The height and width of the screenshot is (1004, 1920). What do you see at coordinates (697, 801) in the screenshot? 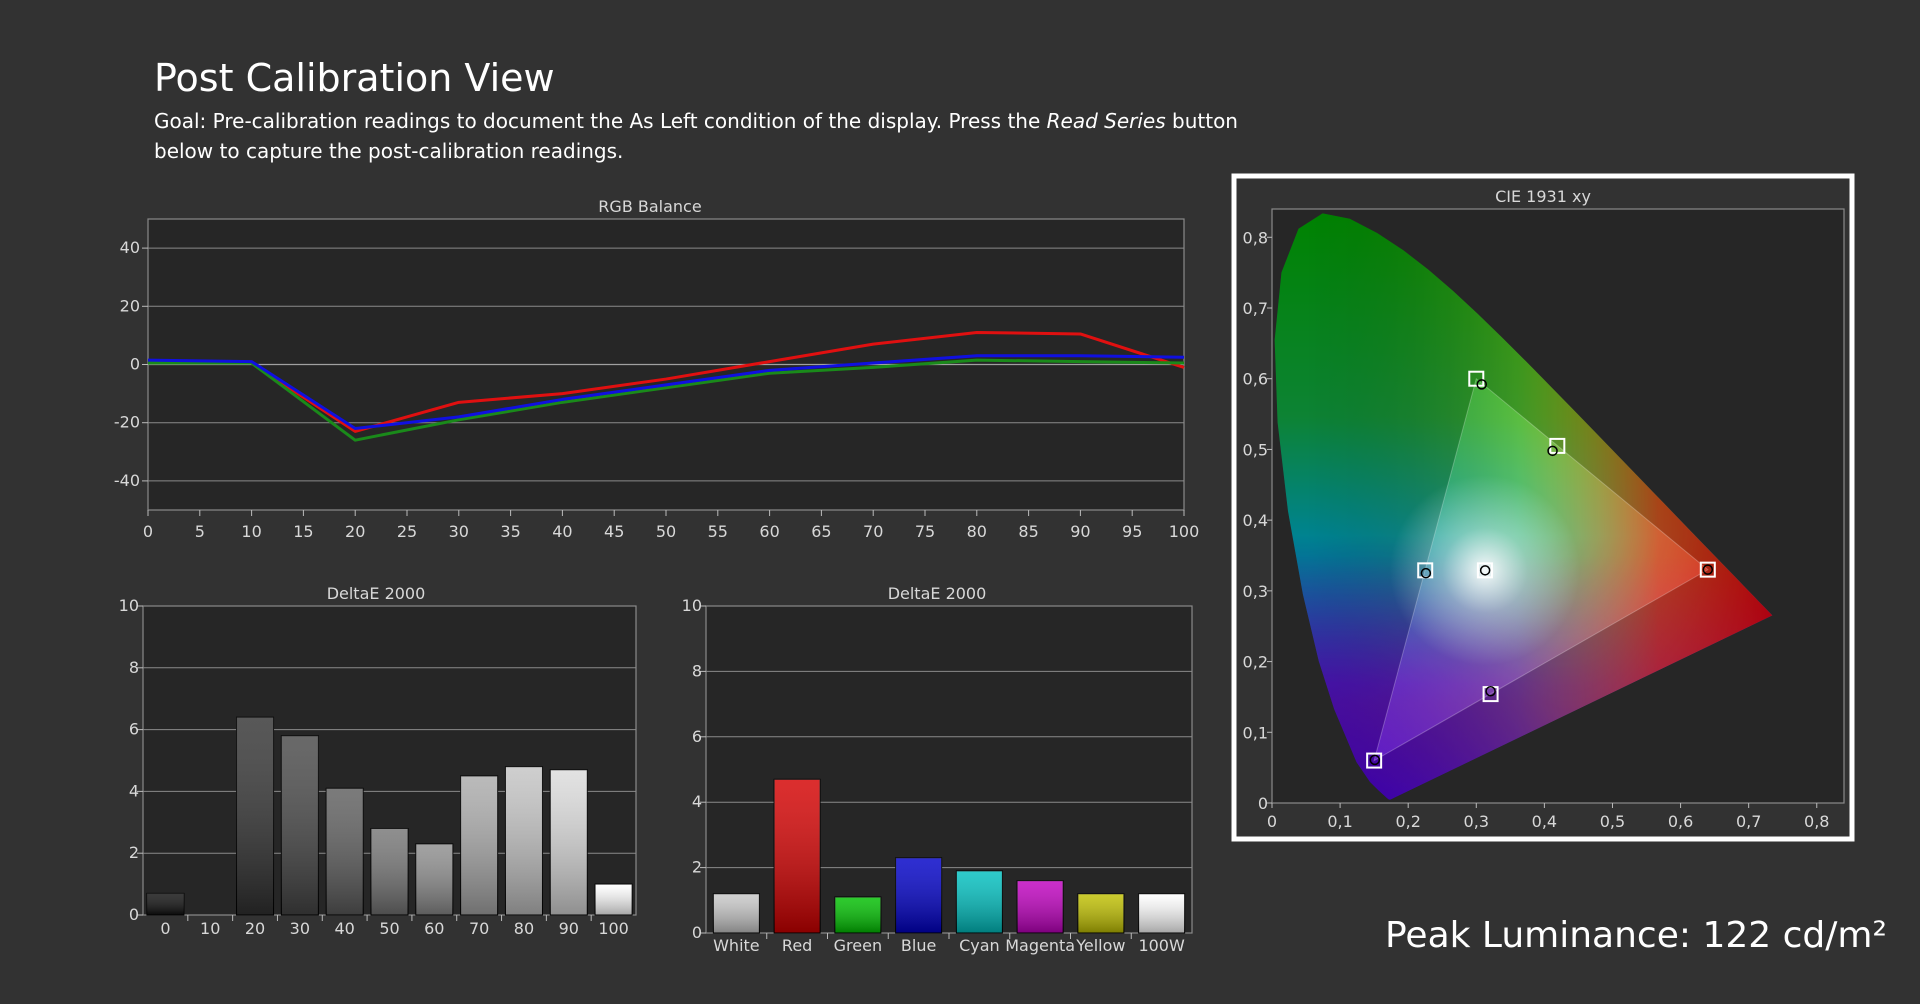
I see `dec-y-tick-label: 4` at bounding box center [697, 801].